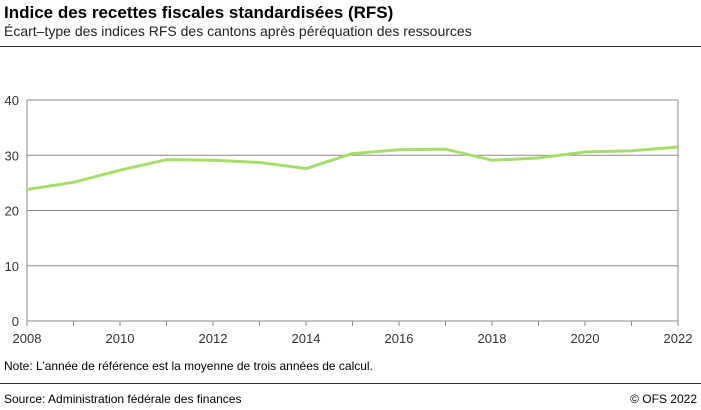 The image size is (701, 410). Describe the element at coordinates (663, 399) in the screenshot. I see `copyright: © OFS 2022` at that location.